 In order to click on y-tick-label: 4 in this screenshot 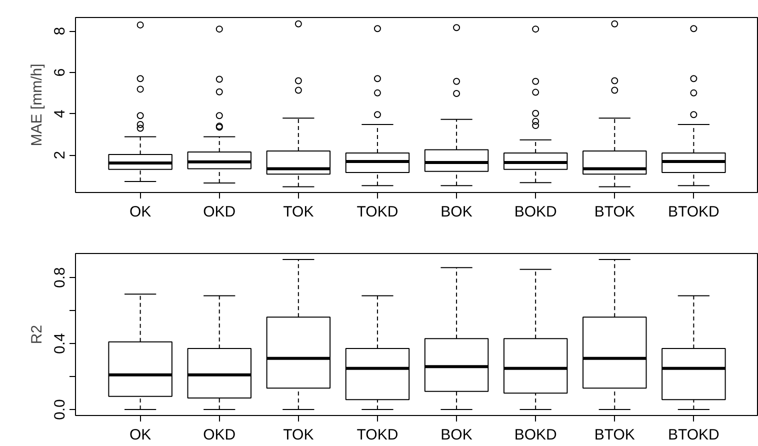, I will do `click(60, 114)`.